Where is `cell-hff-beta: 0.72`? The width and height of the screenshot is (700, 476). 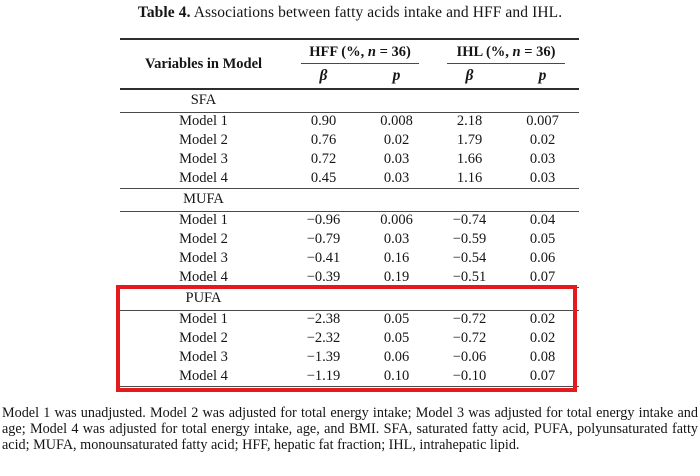 cell-hff-beta: 0.72 is located at coordinates (323, 159).